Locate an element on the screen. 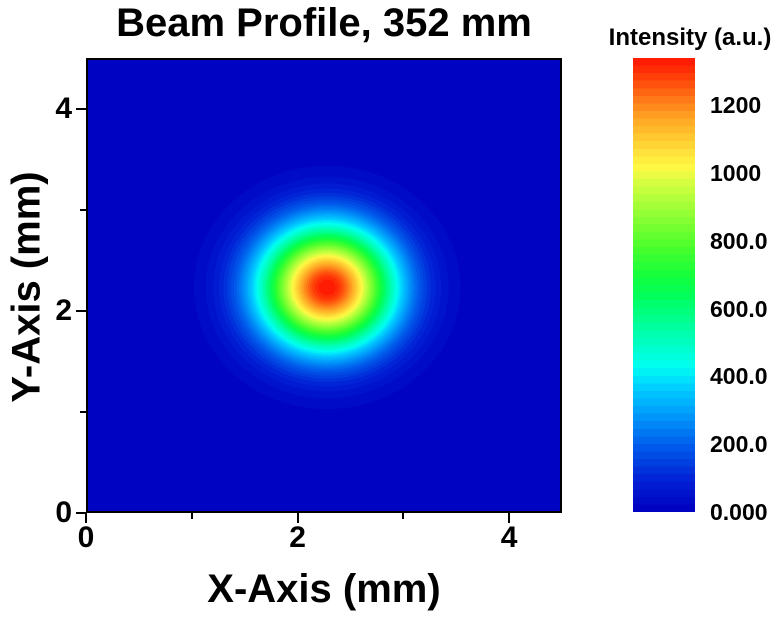 The width and height of the screenshot is (780, 617). colorbar-tick-label: 800.0 is located at coordinates (739, 240).